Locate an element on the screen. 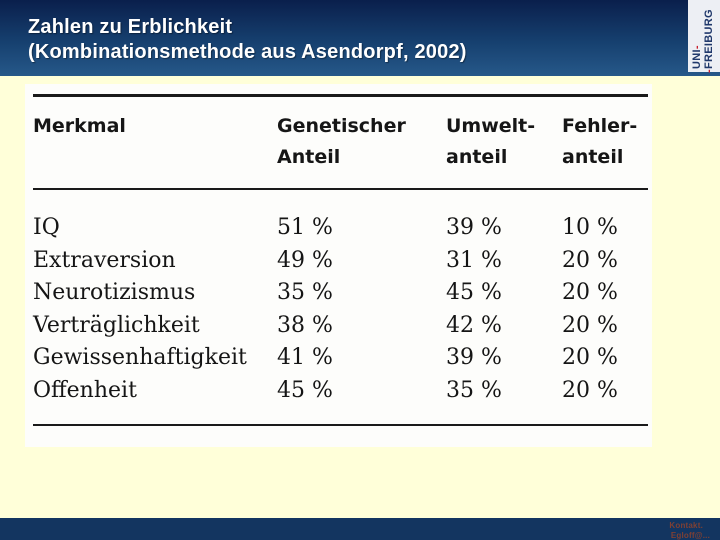  logo-red-dash-before-freiburg: - is located at coordinates (709, 71).